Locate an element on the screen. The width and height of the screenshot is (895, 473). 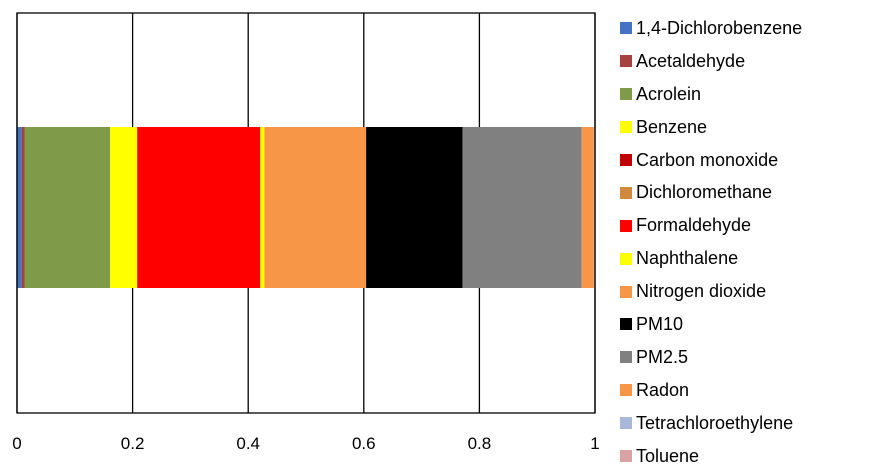
x-tick-label: 0 is located at coordinates (16, 443).